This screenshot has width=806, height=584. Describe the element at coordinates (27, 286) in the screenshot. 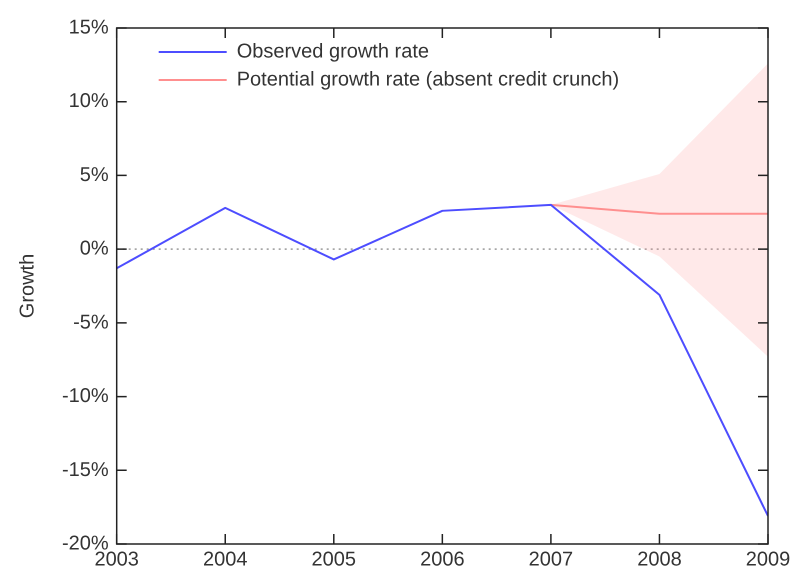

I see `y-axis-title: Growth` at that location.